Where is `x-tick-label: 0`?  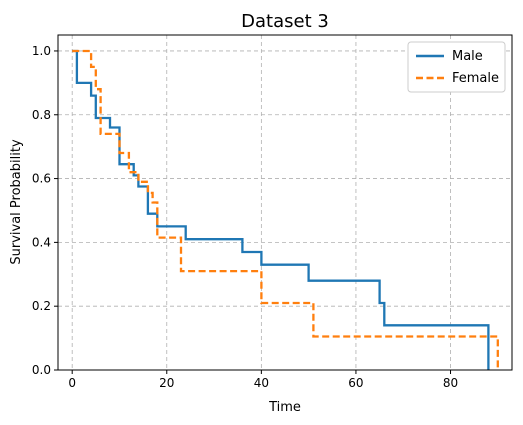
x-tick-label: 0 is located at coordinates (72, 383).